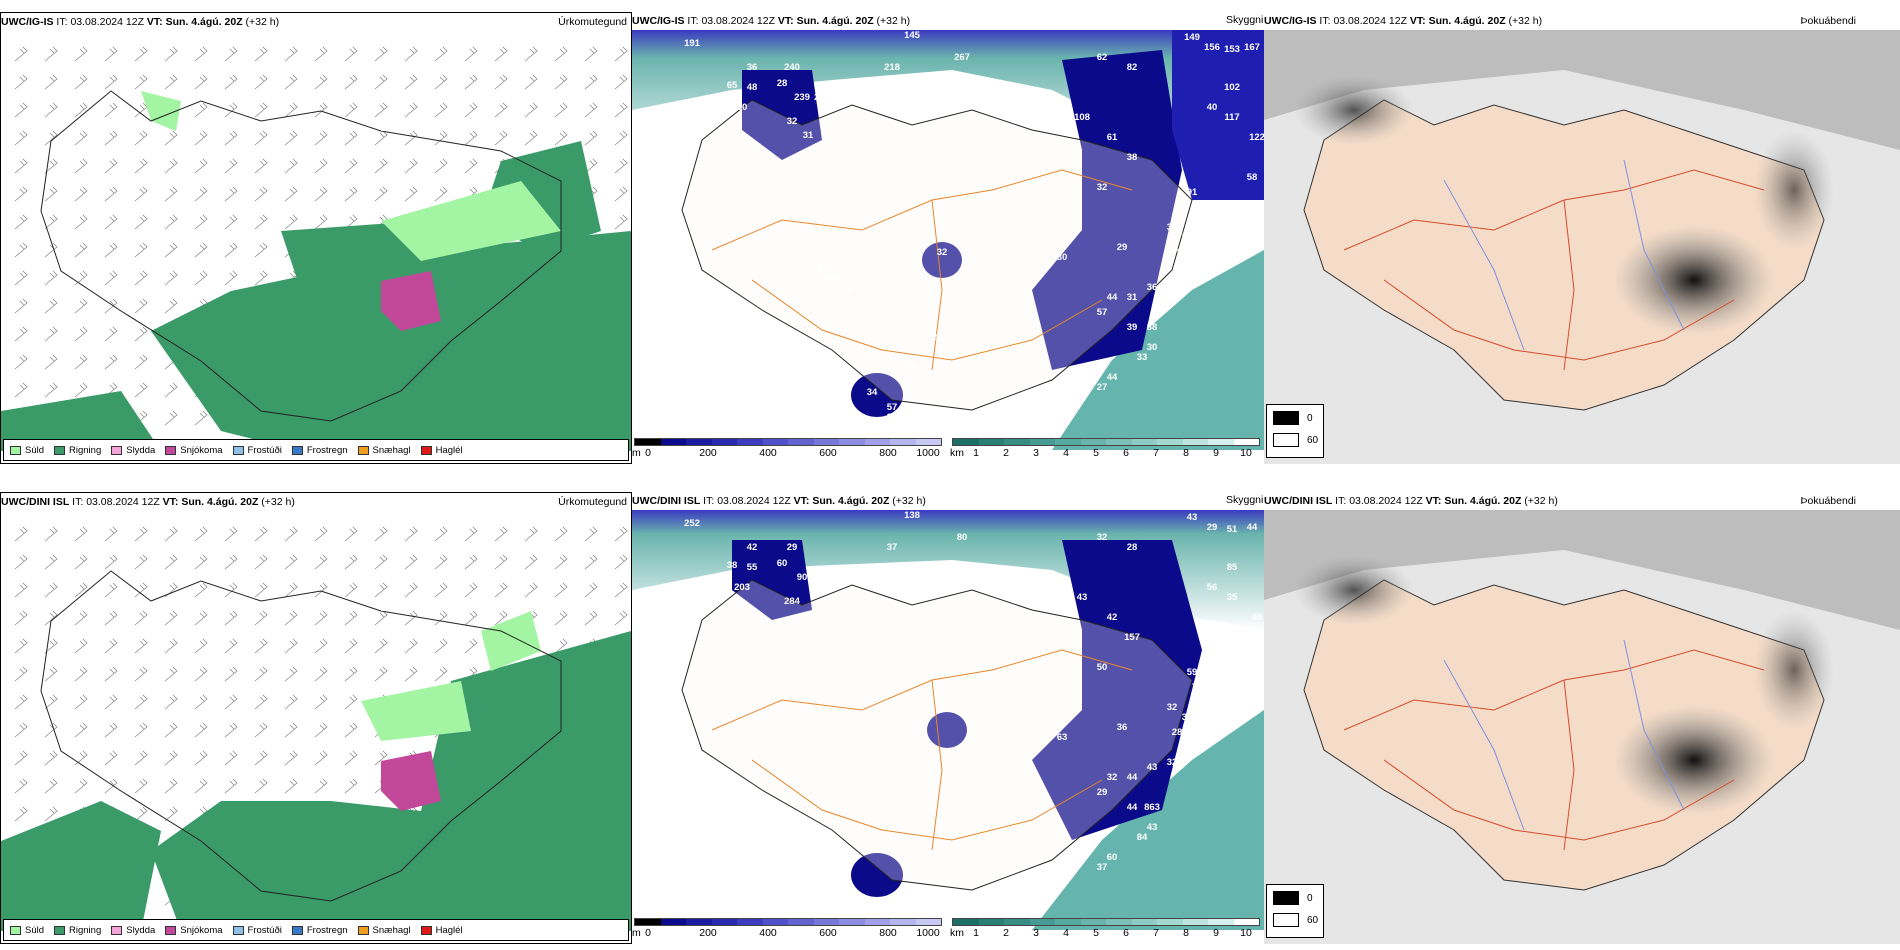  Describe the element at coordinates (1132, 67) in the screenshot. I see `cloudbase-label: 82` at that location.